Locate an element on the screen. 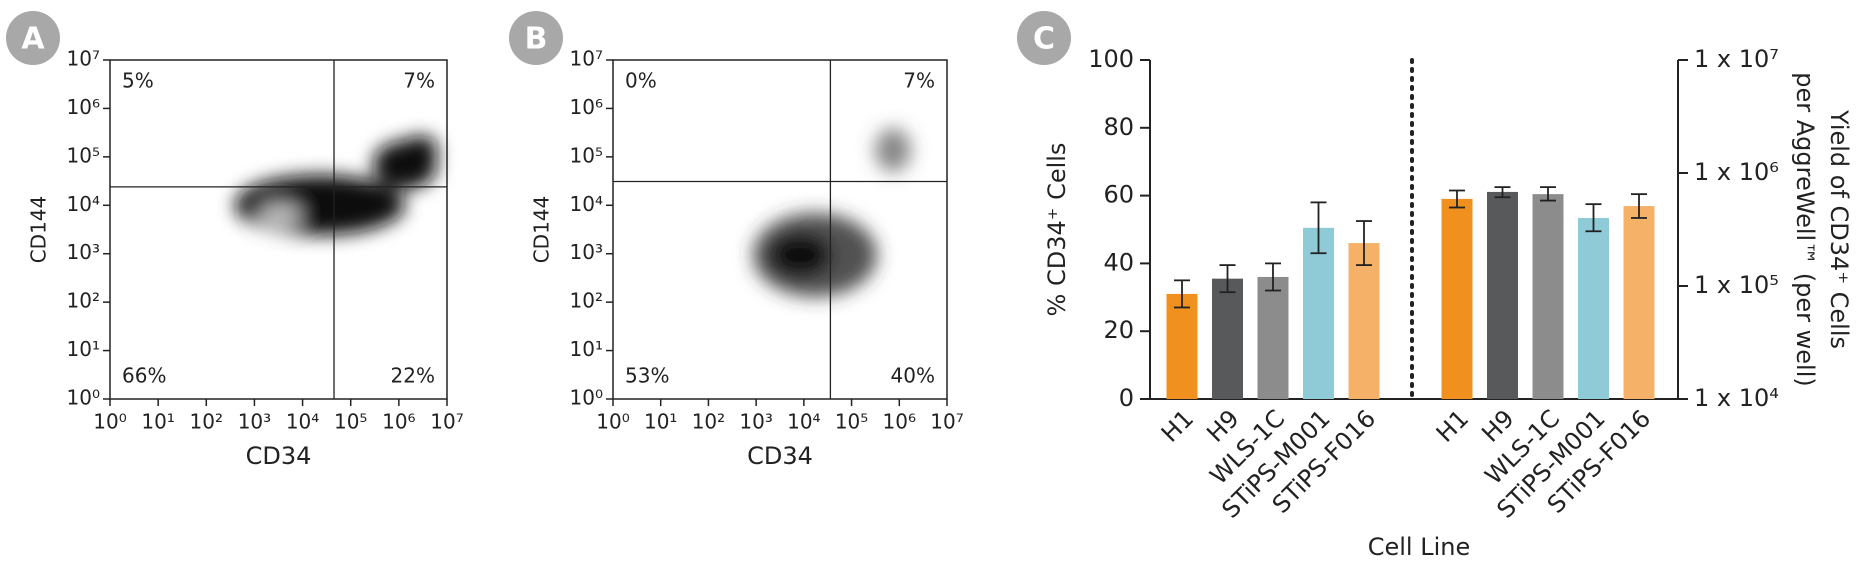 This screenshot has height=574, width=1868. y-tick-label: 60 is located at coordinates (1118, 195).